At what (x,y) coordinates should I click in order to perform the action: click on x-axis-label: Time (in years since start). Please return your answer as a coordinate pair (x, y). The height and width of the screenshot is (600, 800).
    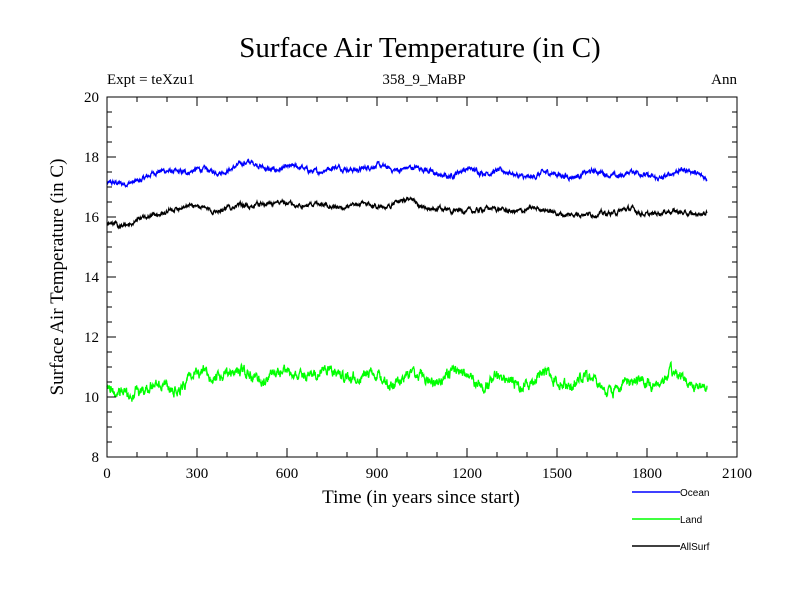
    Looking at the image, I should click on (421, 497).